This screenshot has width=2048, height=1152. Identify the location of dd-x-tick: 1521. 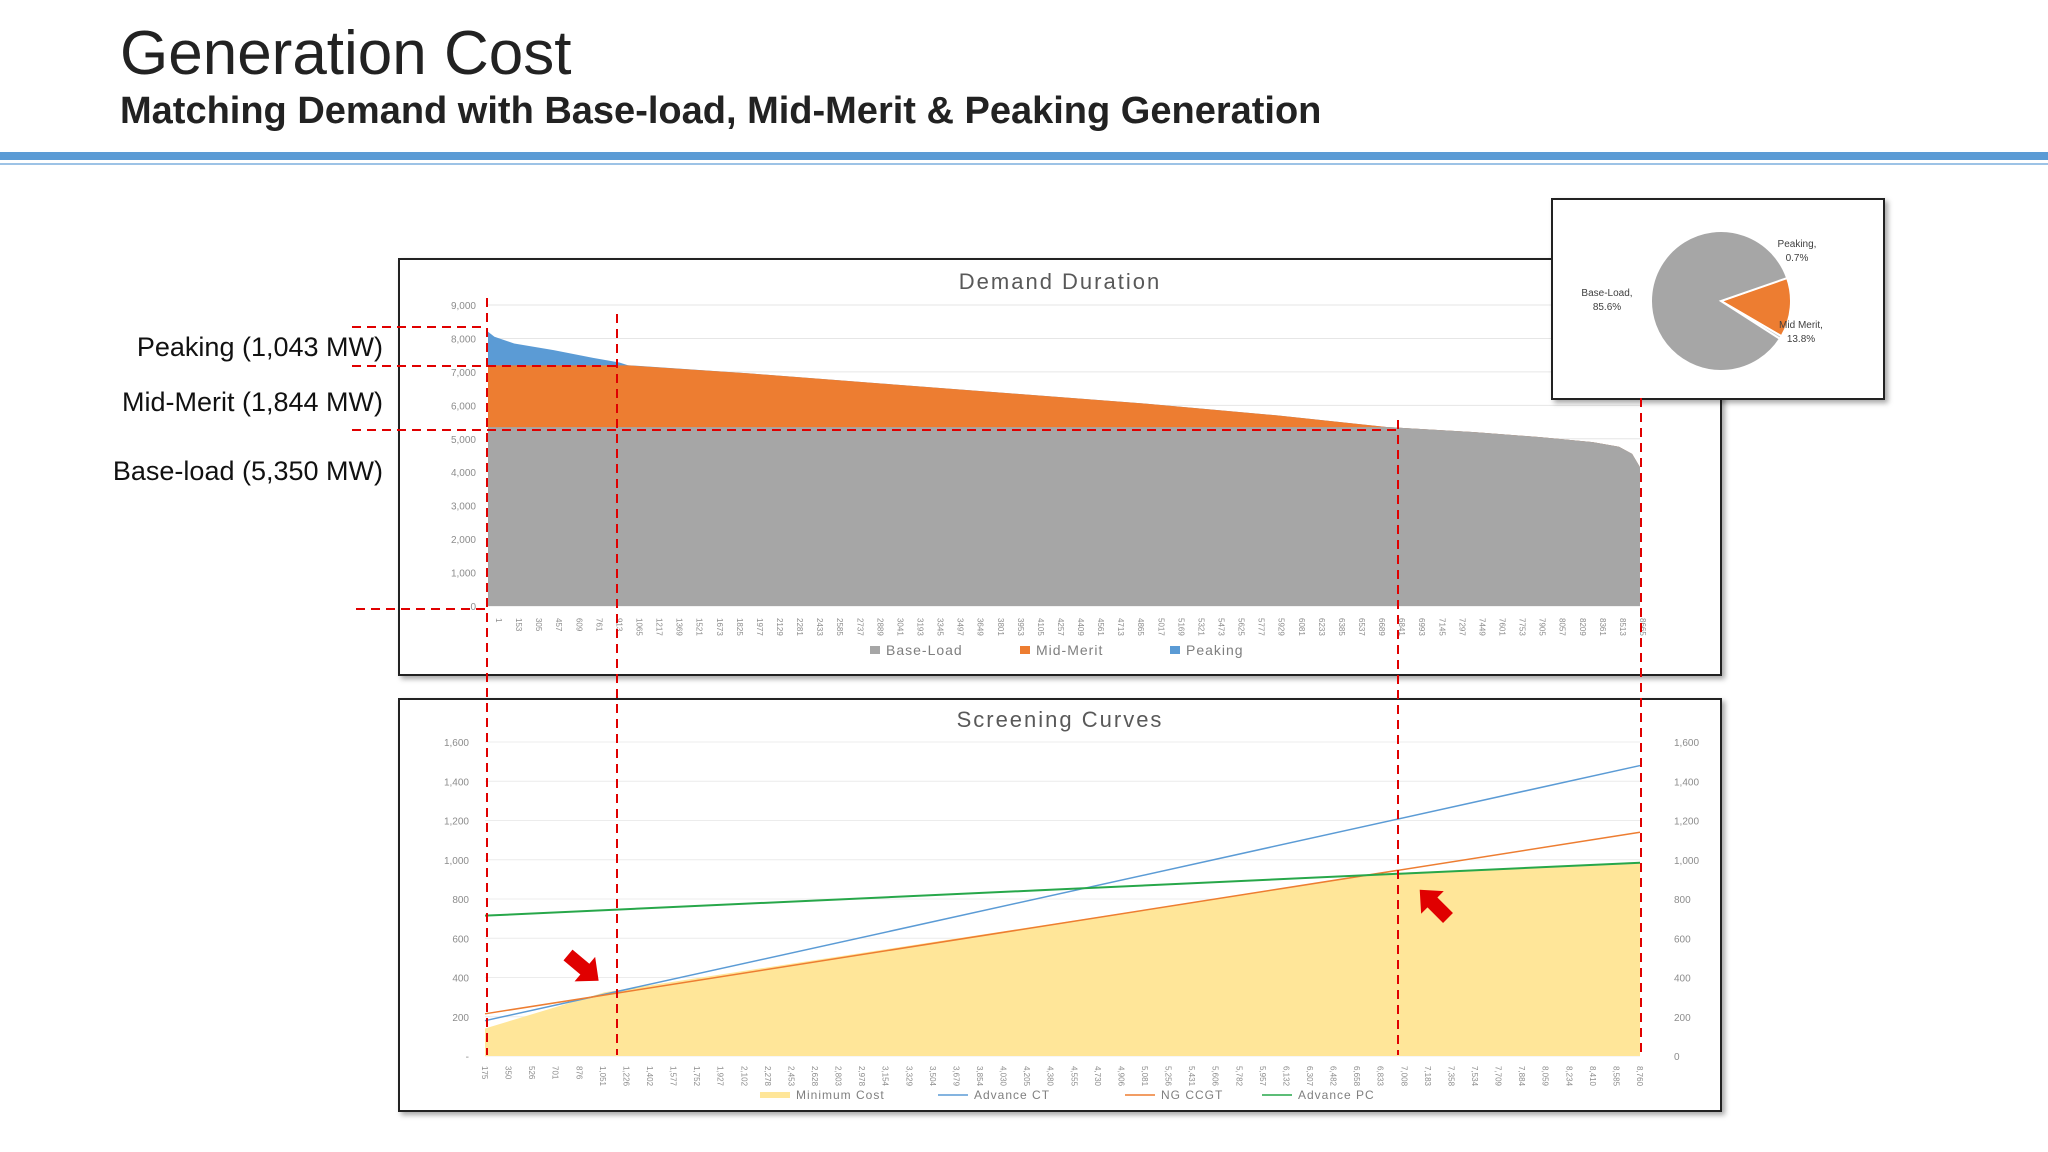
(699, 627).